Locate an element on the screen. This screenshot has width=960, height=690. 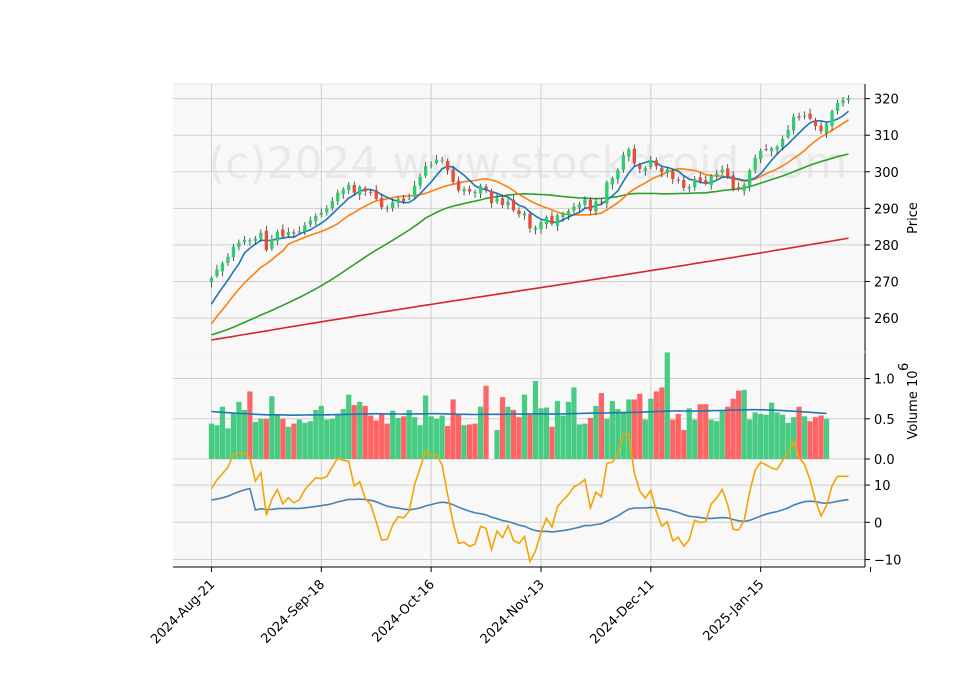
indicator-line-blue is located at coordinates (530, 510).